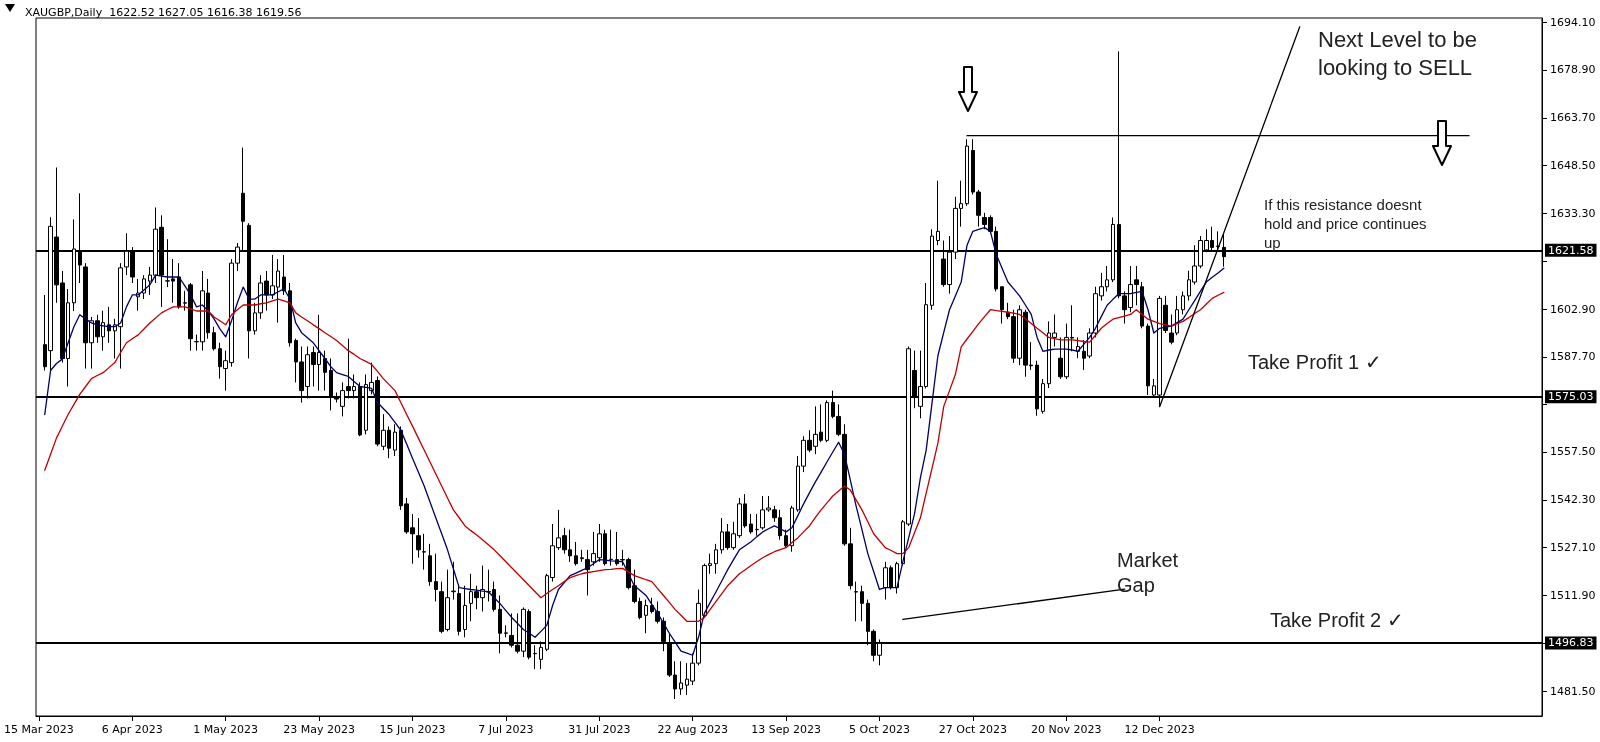 This screenshot has height=742, width=1600. I want to click on chart-title: XAUGBP,Daily 1622.52 1627.05 1616.38 1619.56, so click(163, 12).